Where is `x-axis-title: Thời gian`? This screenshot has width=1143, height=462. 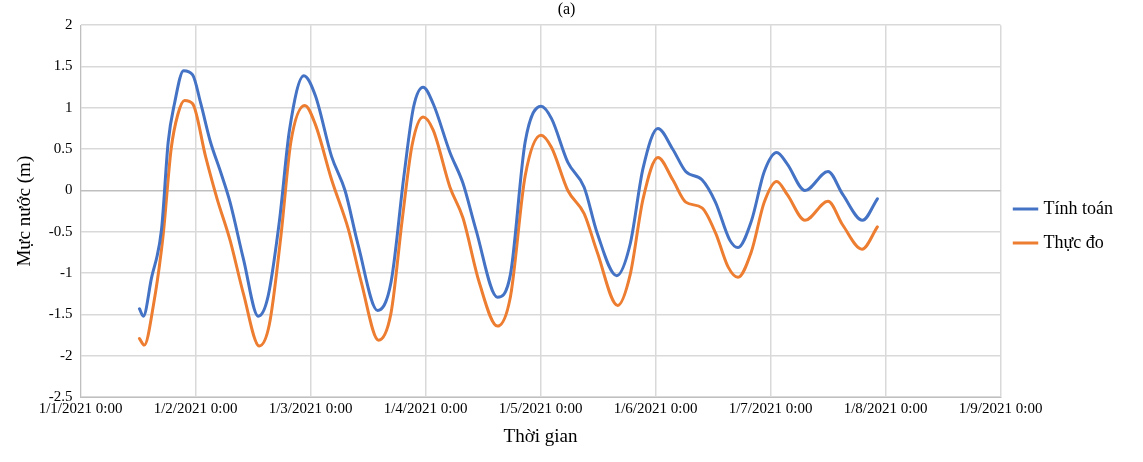 x-axis-title: Thời gian is located at coordinates (540, 435).